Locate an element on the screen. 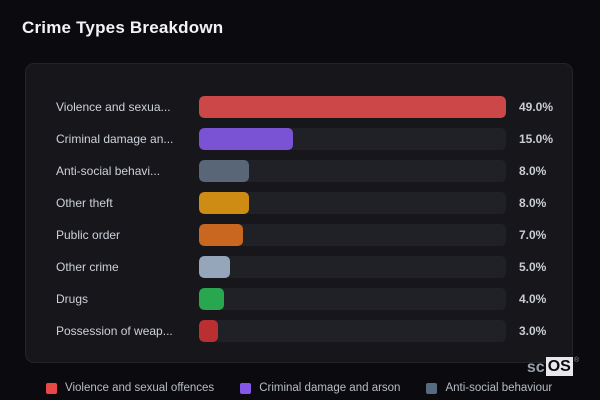 The height and width of the screenshot is (400, 600). value-label: 15.0% is located at coordinates (536, 139).